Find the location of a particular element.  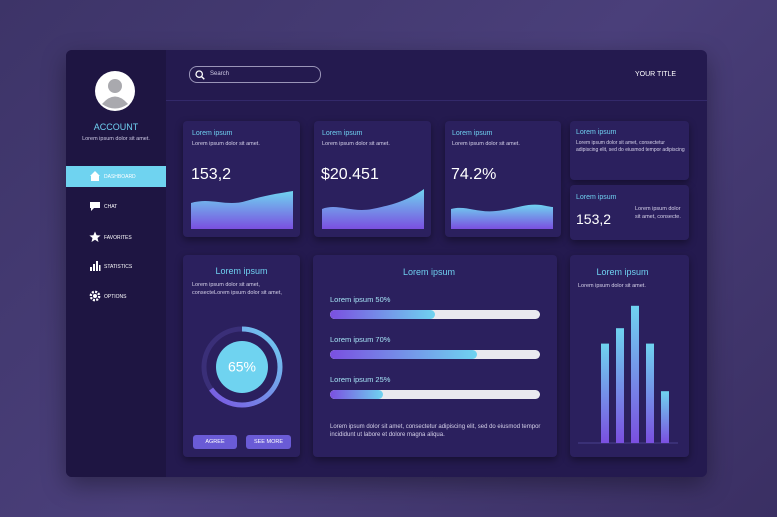

search-icon is located at coordinates (200, 75).